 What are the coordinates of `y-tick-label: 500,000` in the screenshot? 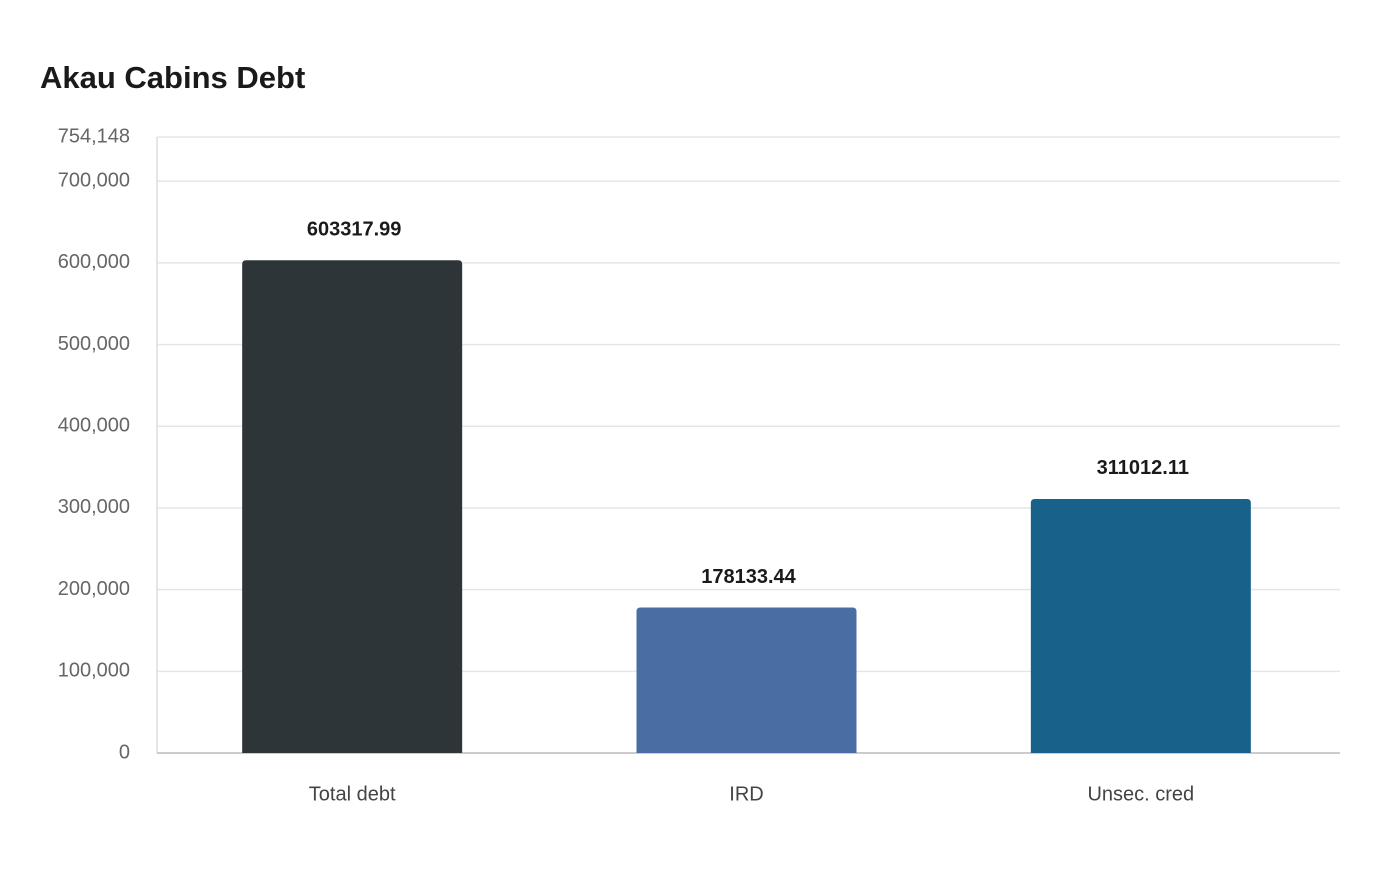 It's located at (94, 344).